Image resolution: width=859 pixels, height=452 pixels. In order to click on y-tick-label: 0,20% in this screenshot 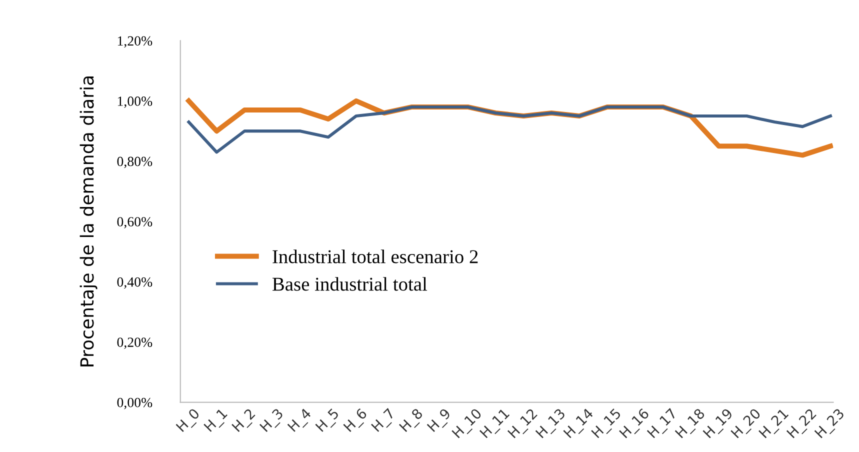, I will do `click(134, 343)`.